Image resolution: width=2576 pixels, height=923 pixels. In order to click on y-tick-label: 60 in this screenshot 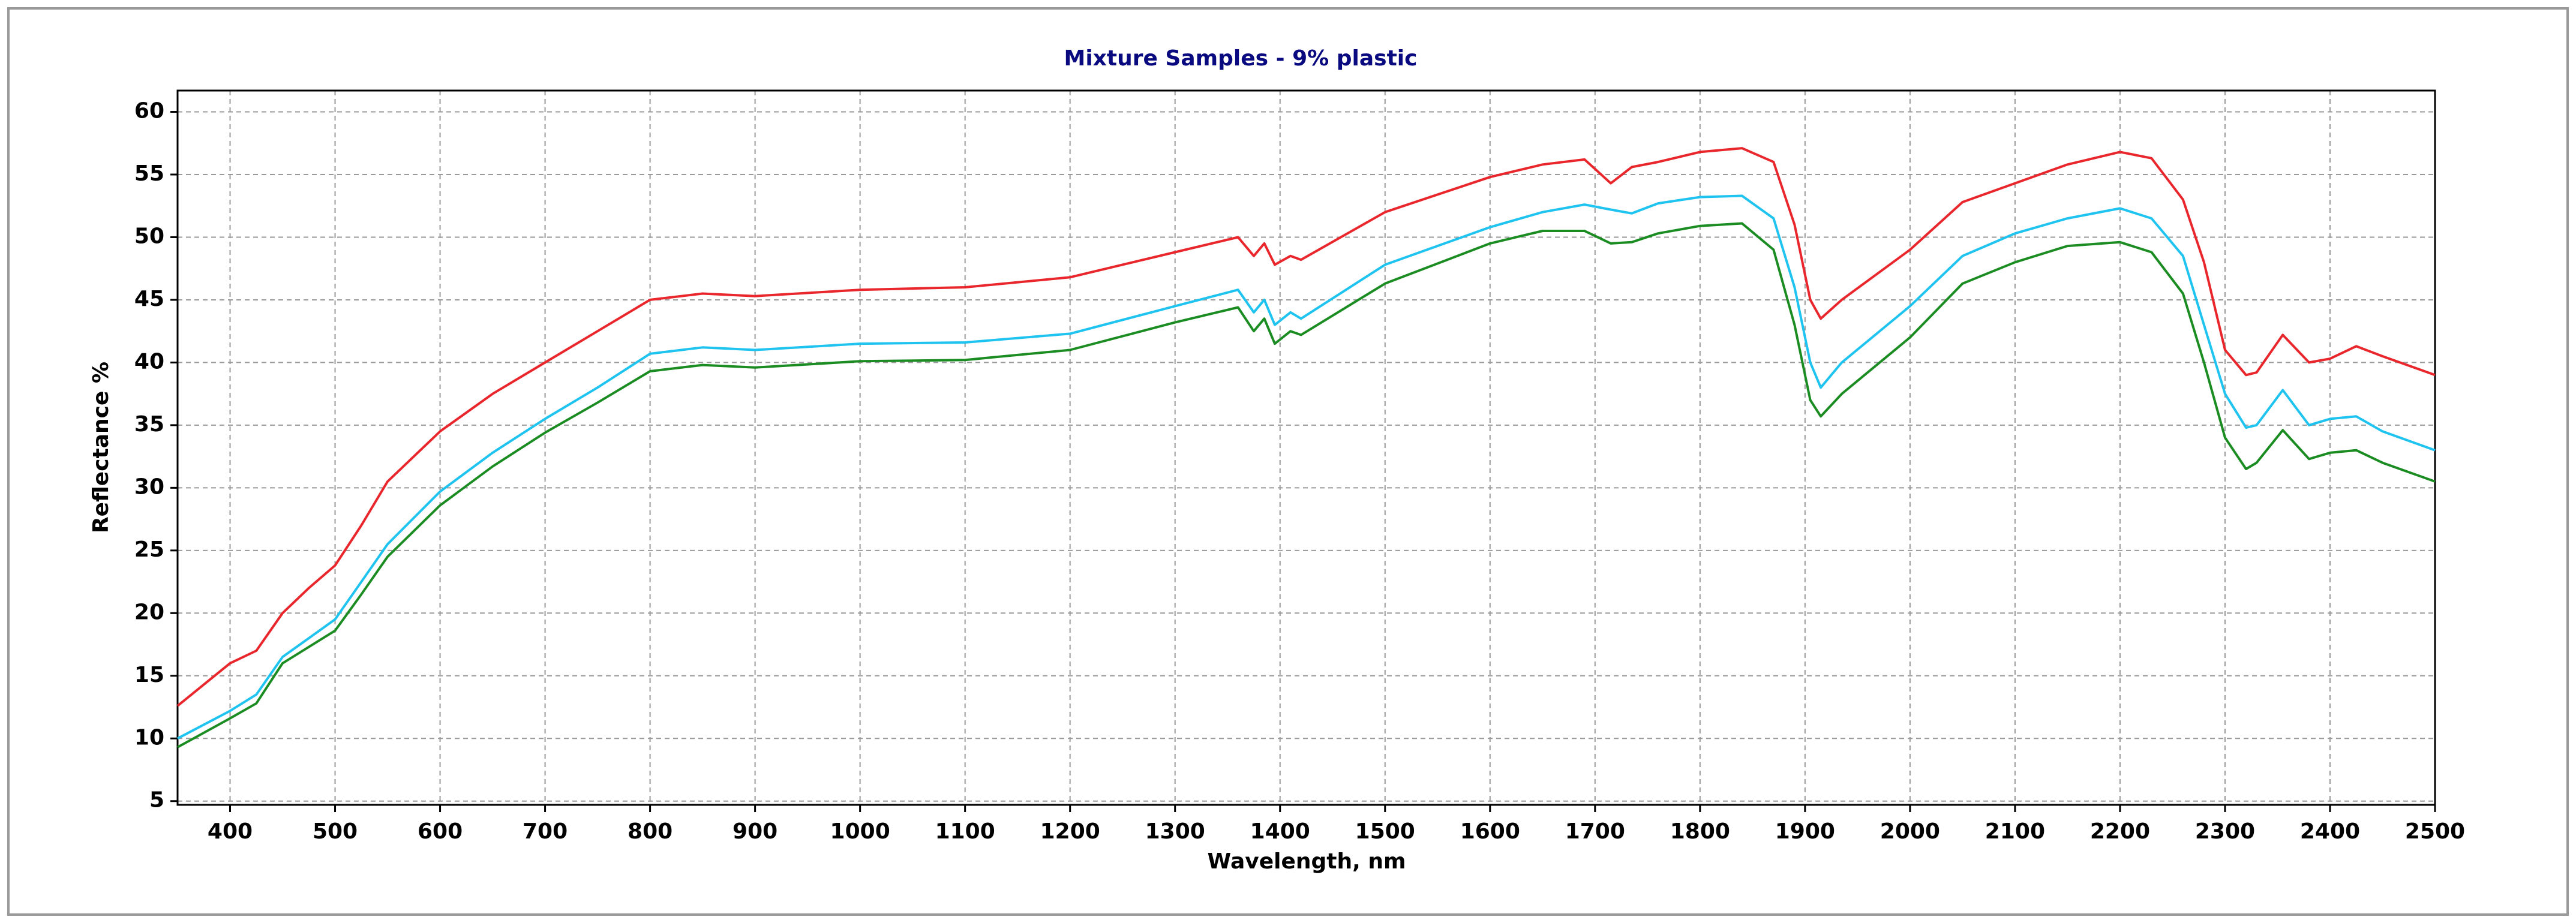, I will do `click(149, 111)`.